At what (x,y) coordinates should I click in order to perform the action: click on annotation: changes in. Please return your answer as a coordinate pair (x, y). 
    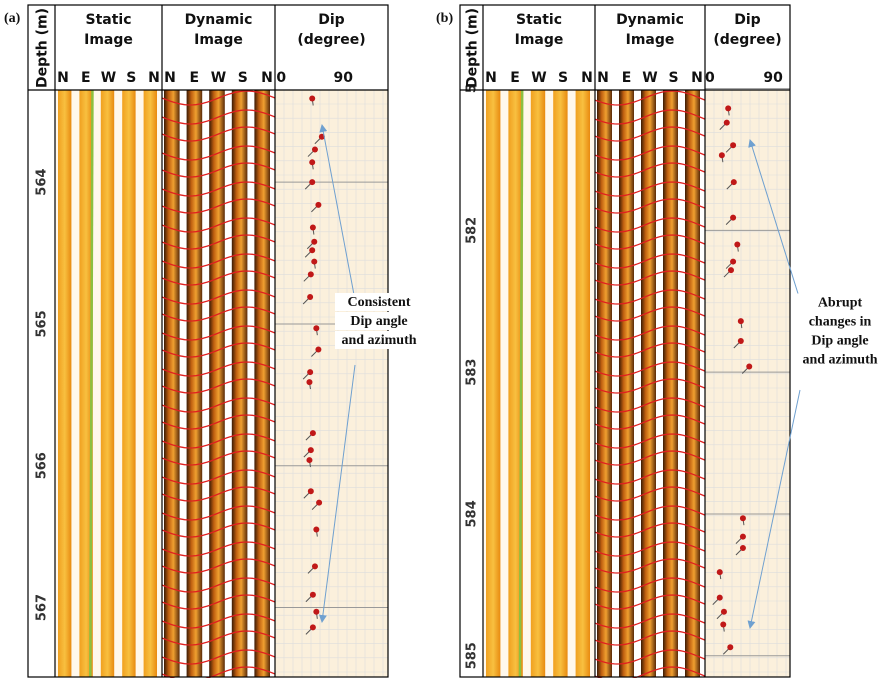
    Looking at the image, I should click on (840, 322).